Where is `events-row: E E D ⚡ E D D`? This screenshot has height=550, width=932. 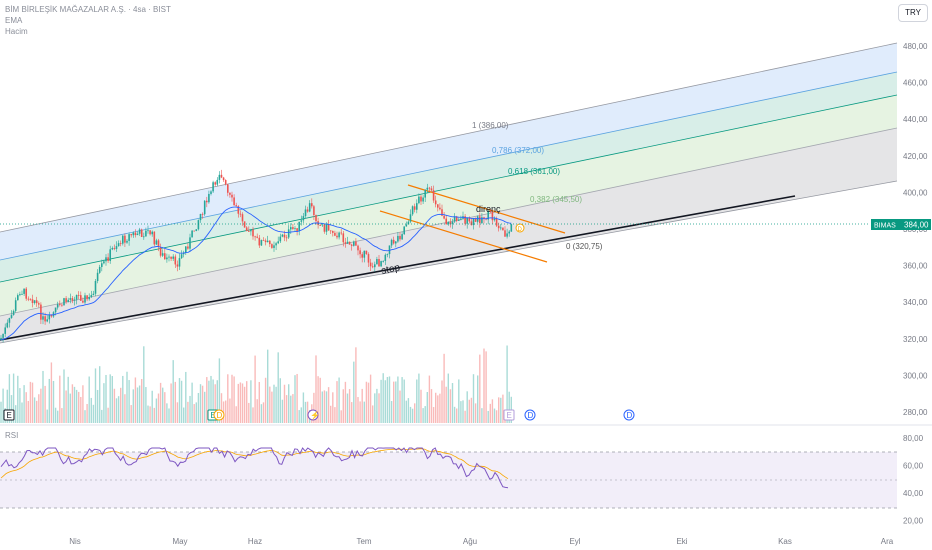 events-row: E E D ⚡ E D D is located at coordinates (319, 415).